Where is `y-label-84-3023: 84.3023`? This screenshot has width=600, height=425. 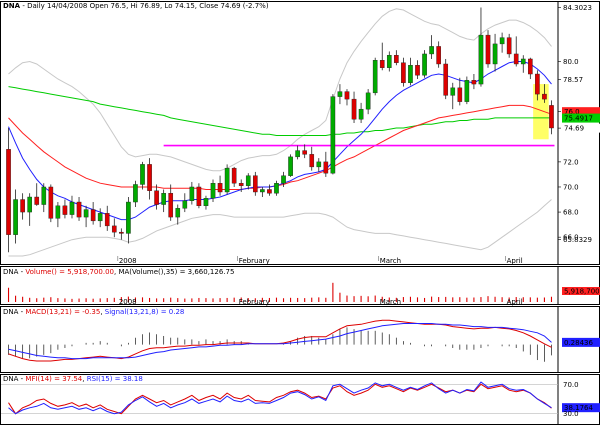
y-label-84-3023: 84.3023 is located at coordinates (577, 8).